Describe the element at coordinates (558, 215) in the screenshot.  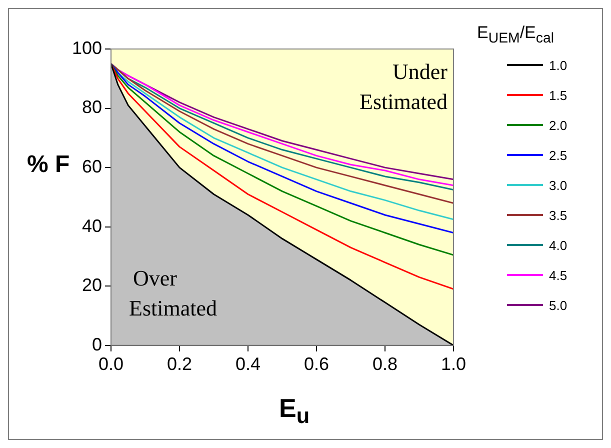
I see `legend-label: 3.5` at that location.